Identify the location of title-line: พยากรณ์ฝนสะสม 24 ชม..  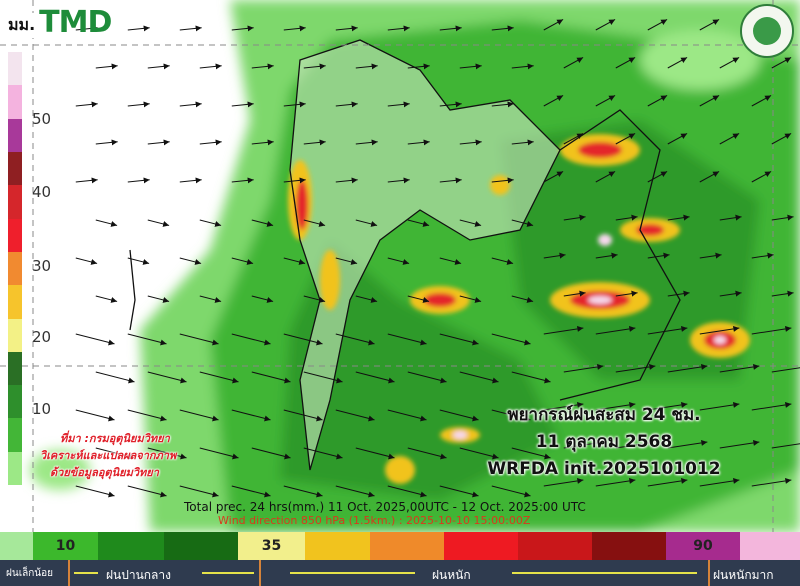
(604, 415).